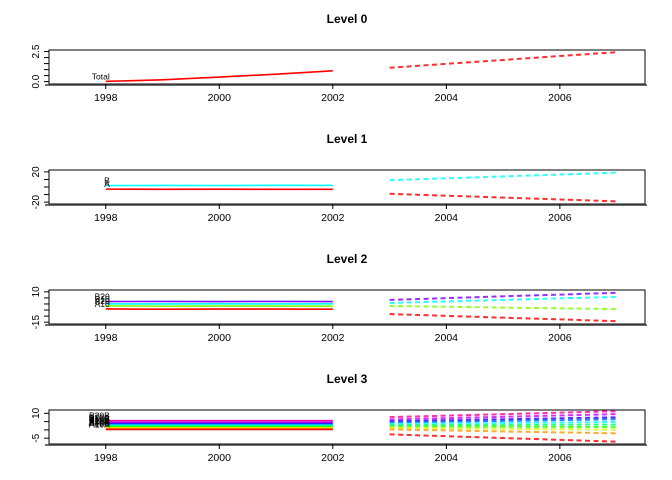 Image resolution: width=672 pixels, height=480 pixels. I want to click on forecast-line-B10C, so click(503, 419).